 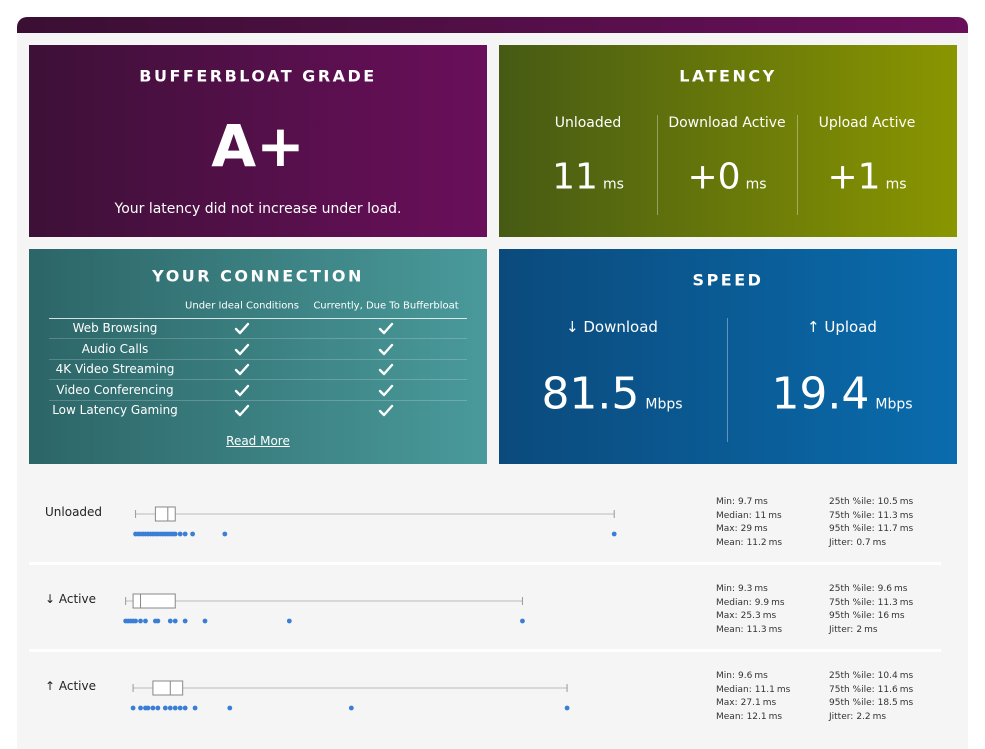 What do you see at coordinates (74, 512) in the screenshot?
I see `row-label: Unloaded` at bounding box center [74, 512].